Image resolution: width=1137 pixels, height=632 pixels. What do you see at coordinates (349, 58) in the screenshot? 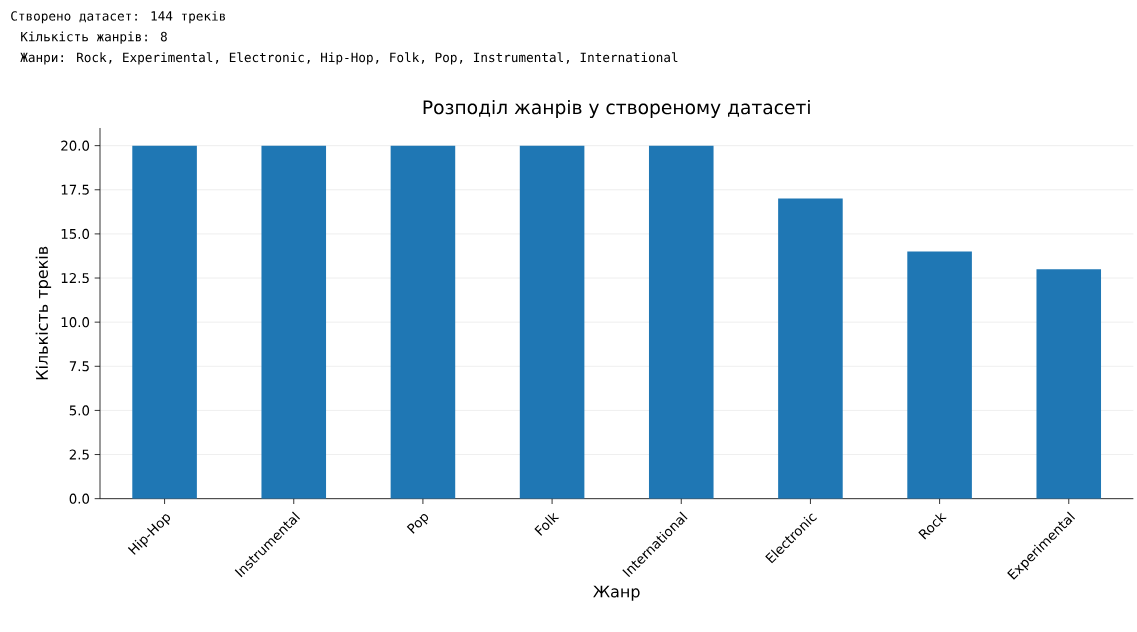
I see `text: Жанри: Rock, Experimental, Electronic, Hip-Hop, Folk, Pop, Instrumental, International` at bounding box center [349, 58].